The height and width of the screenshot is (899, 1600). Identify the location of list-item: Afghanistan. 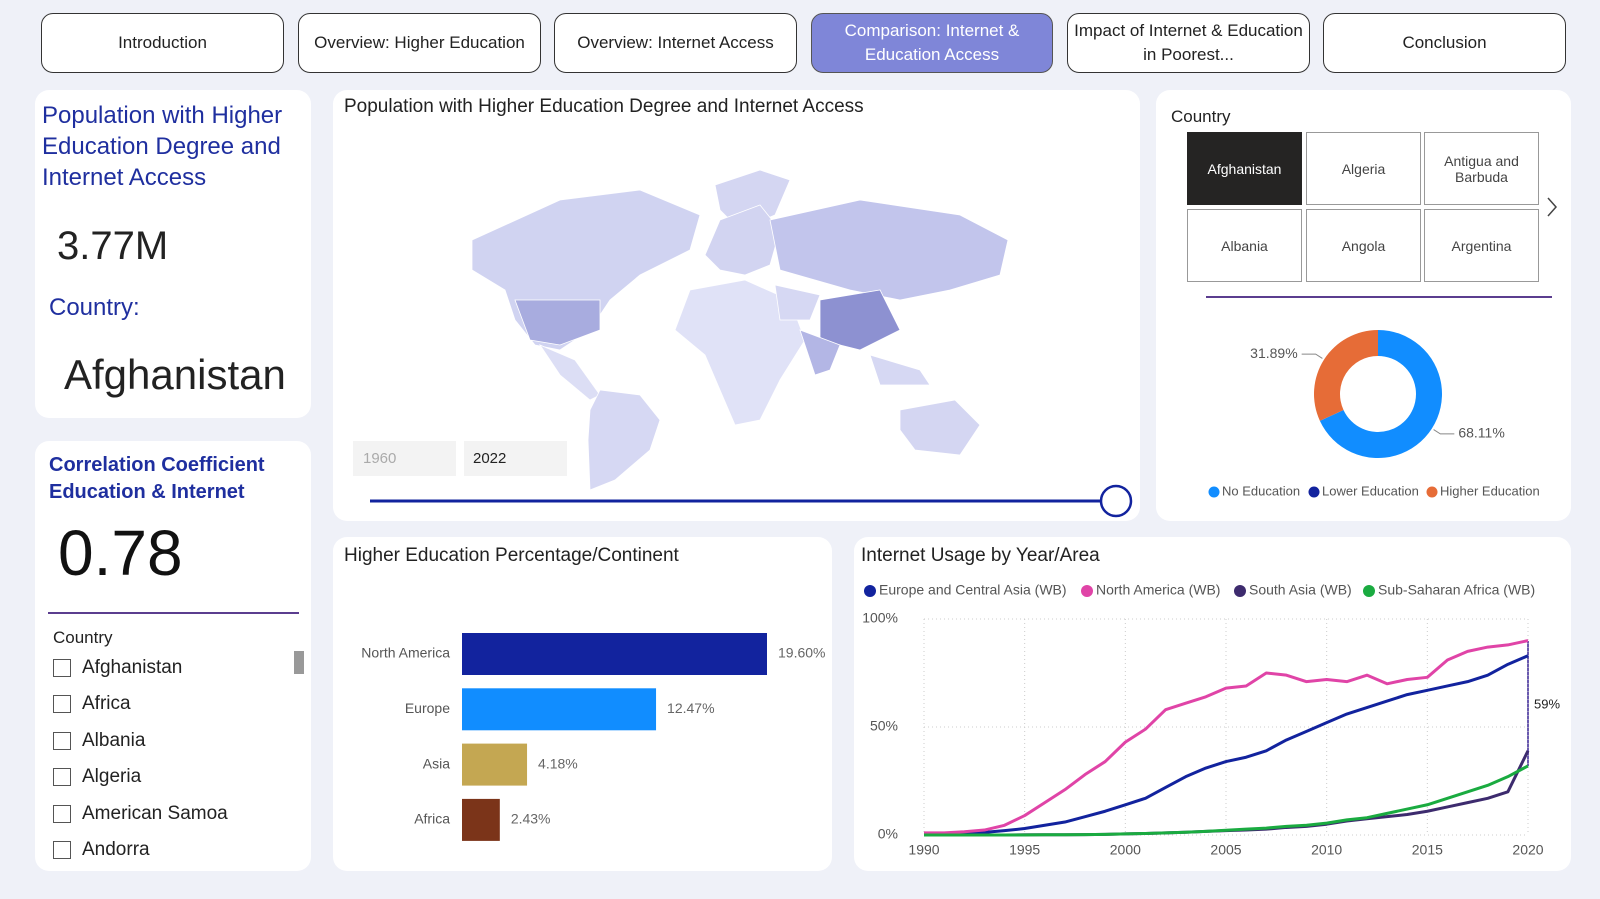
(117, 668).